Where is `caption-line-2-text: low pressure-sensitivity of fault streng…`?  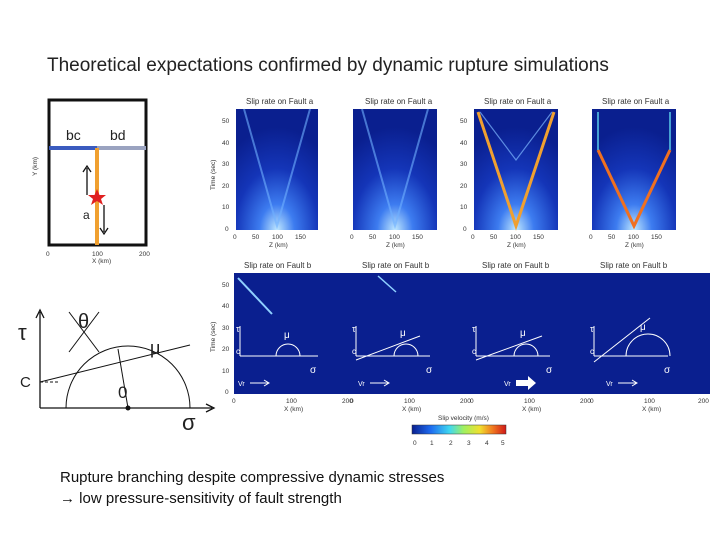 caption-line-2-text: low pressure-sensitivity of fault streng… is located at coordinates (210, 498).